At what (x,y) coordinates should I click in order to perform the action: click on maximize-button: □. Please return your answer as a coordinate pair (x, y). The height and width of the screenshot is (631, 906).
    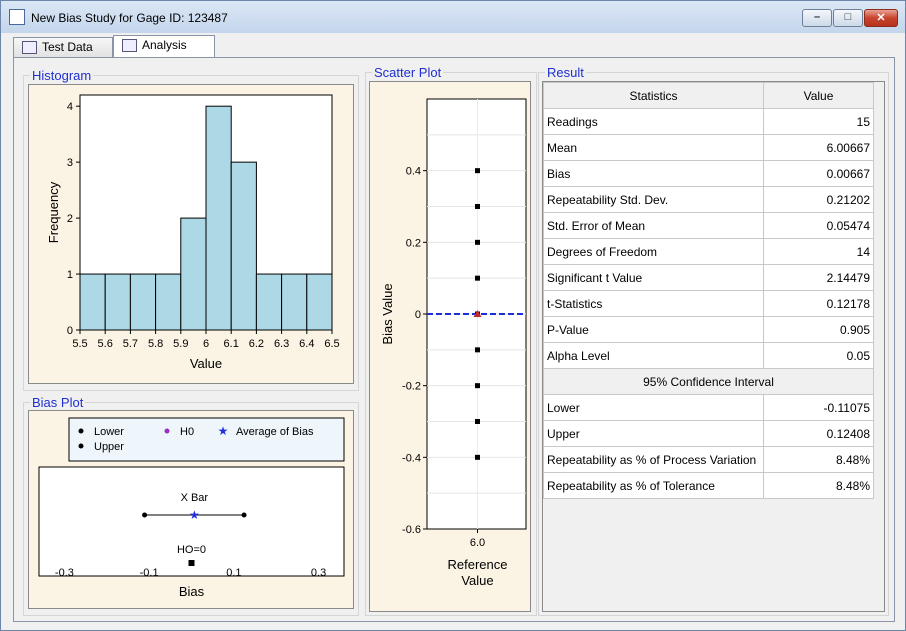
    Looking at the image, I should click on (848, 18).